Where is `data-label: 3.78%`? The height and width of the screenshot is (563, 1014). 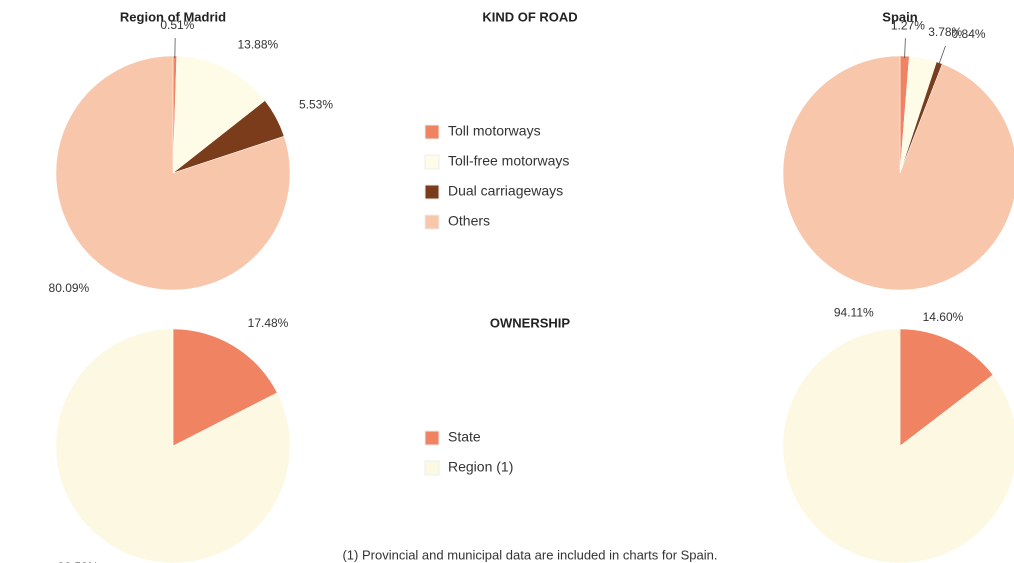
data-label: 3.78% is located at coordinates (945, 32).